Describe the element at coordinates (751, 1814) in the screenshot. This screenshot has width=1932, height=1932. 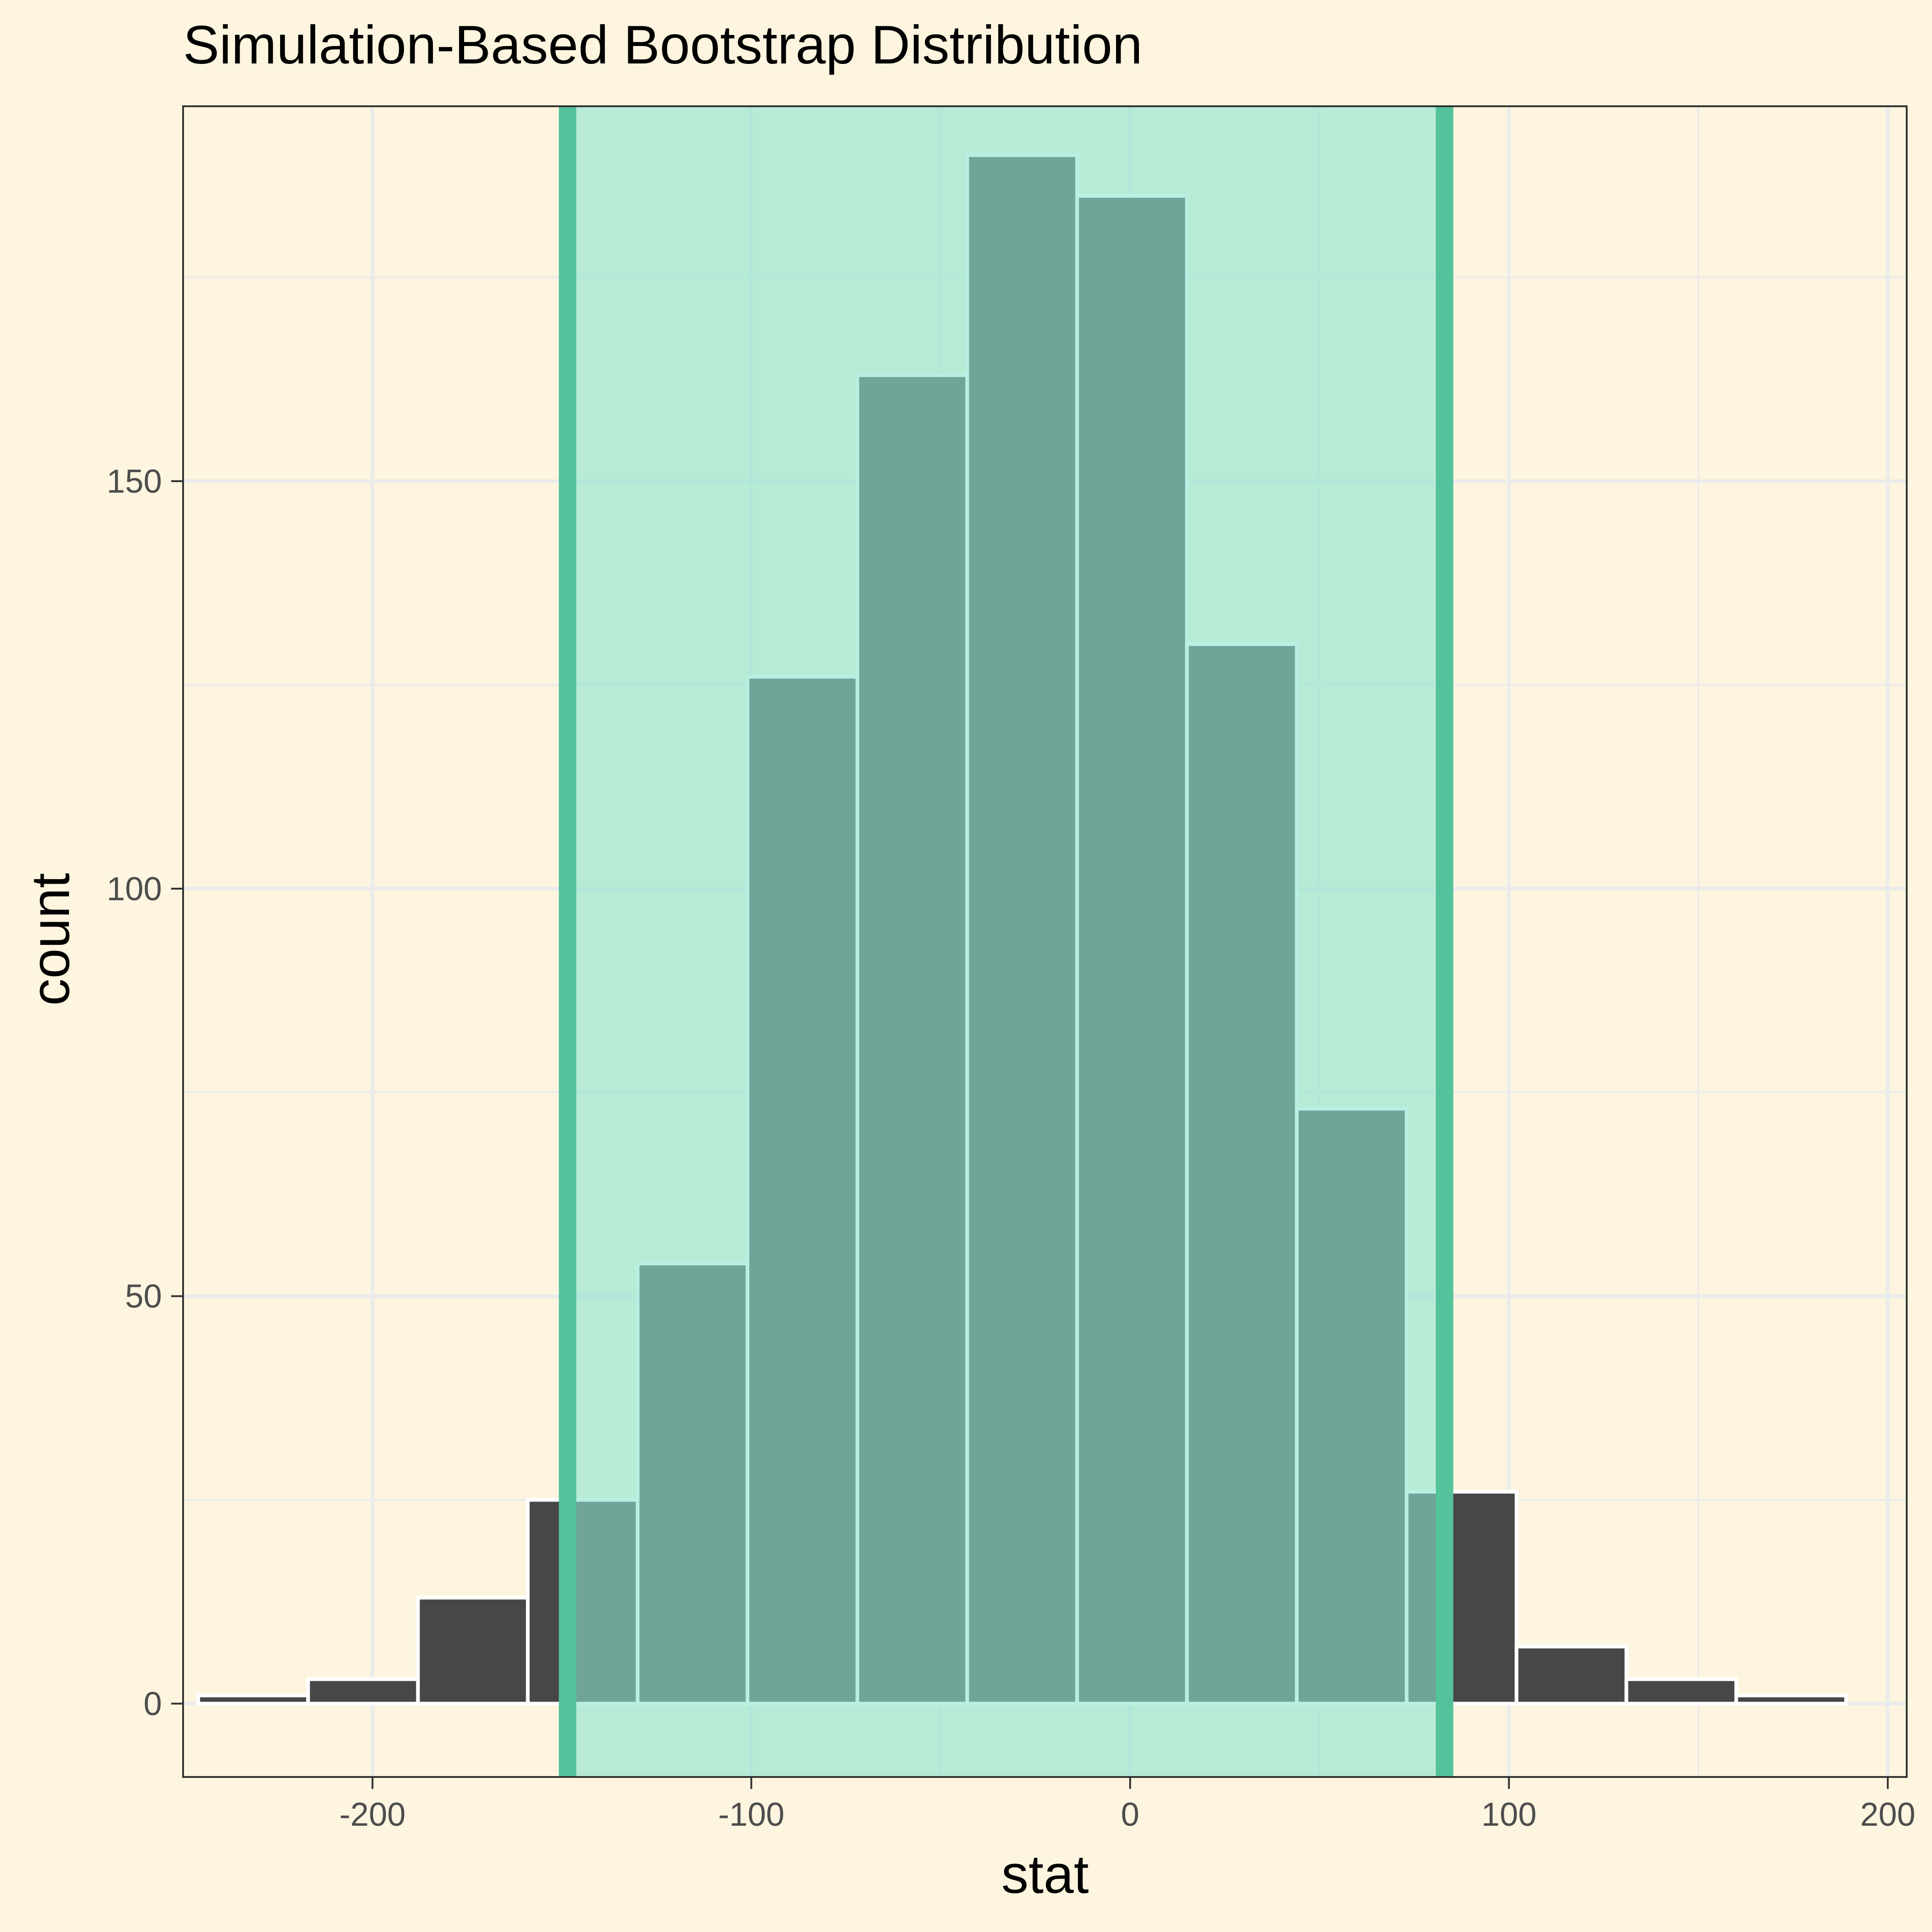
I see `x-tick-label: -100` at that location.